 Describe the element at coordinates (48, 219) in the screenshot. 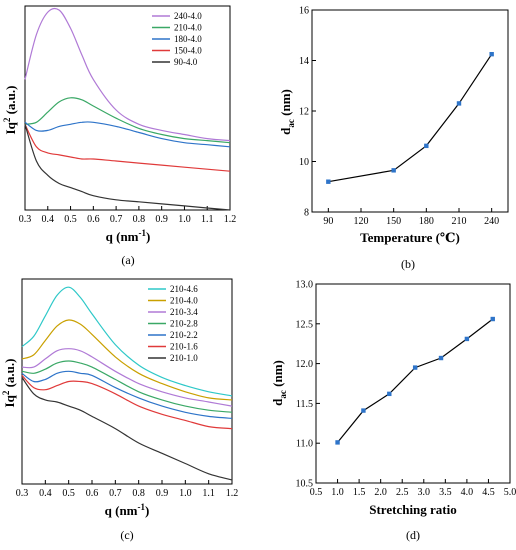

I see `x-tick-label: 0.4` at that location.